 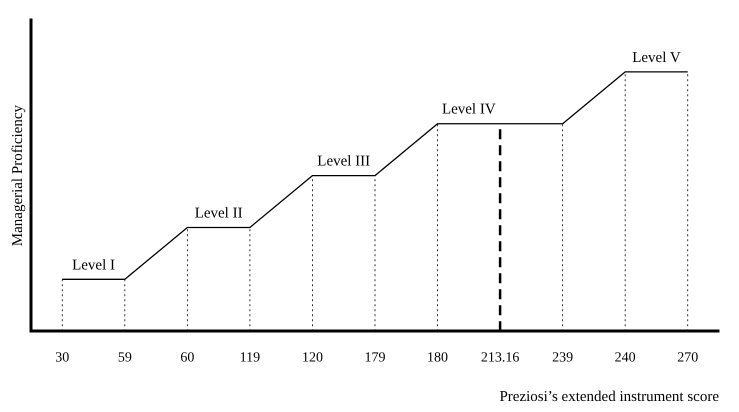 What do you see at coordinates (500, 358) in the screenshot?
I see `x-tick-label: 213.16` at bounding box center [500, 358].